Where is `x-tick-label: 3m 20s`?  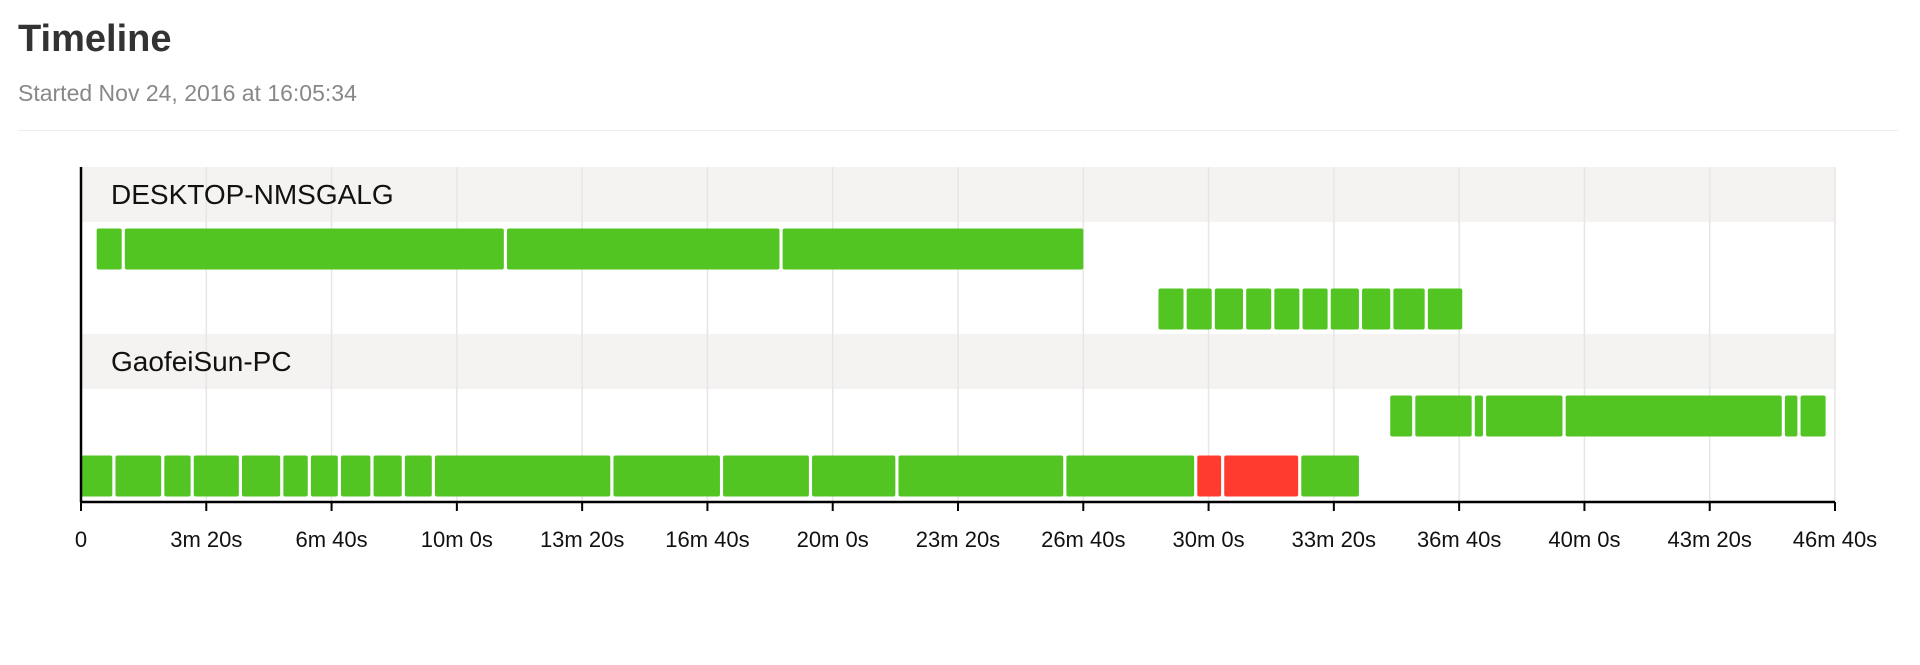 x-tick-label: 3m 20s is located at coordinates (206, 539).